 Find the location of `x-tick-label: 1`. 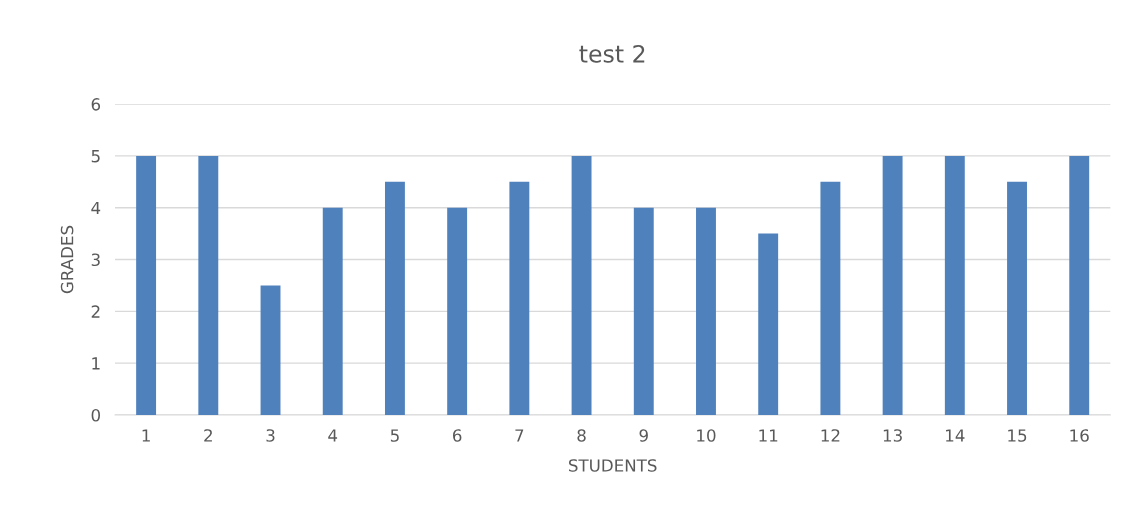

x-tick-label: 1 is located at coordinates (146, 435).